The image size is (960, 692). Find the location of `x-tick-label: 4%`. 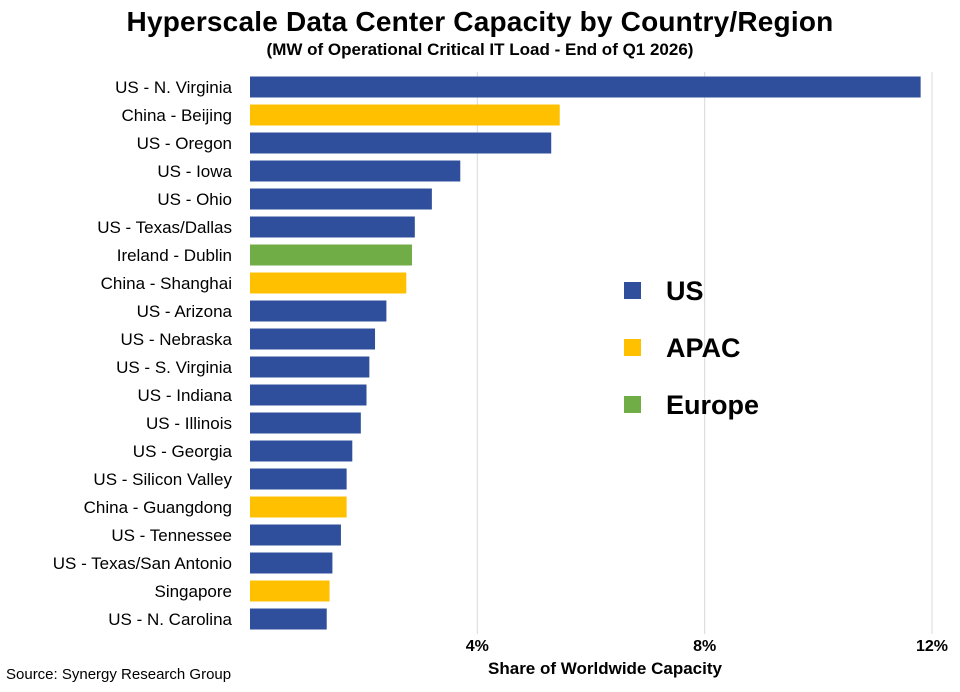

x-tick-label: 4% is located at coordinates (477, 646).